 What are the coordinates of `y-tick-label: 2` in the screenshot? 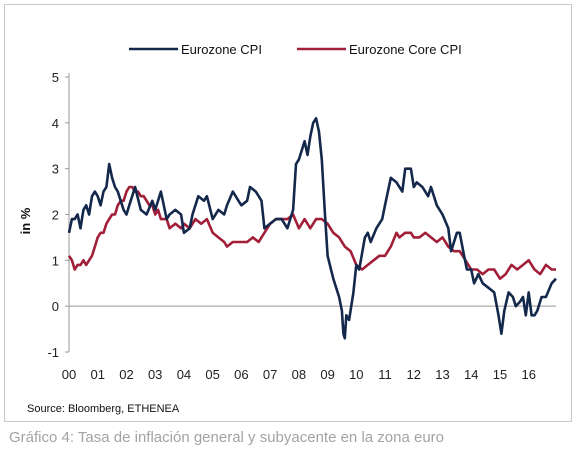 It's located at (55, 215).